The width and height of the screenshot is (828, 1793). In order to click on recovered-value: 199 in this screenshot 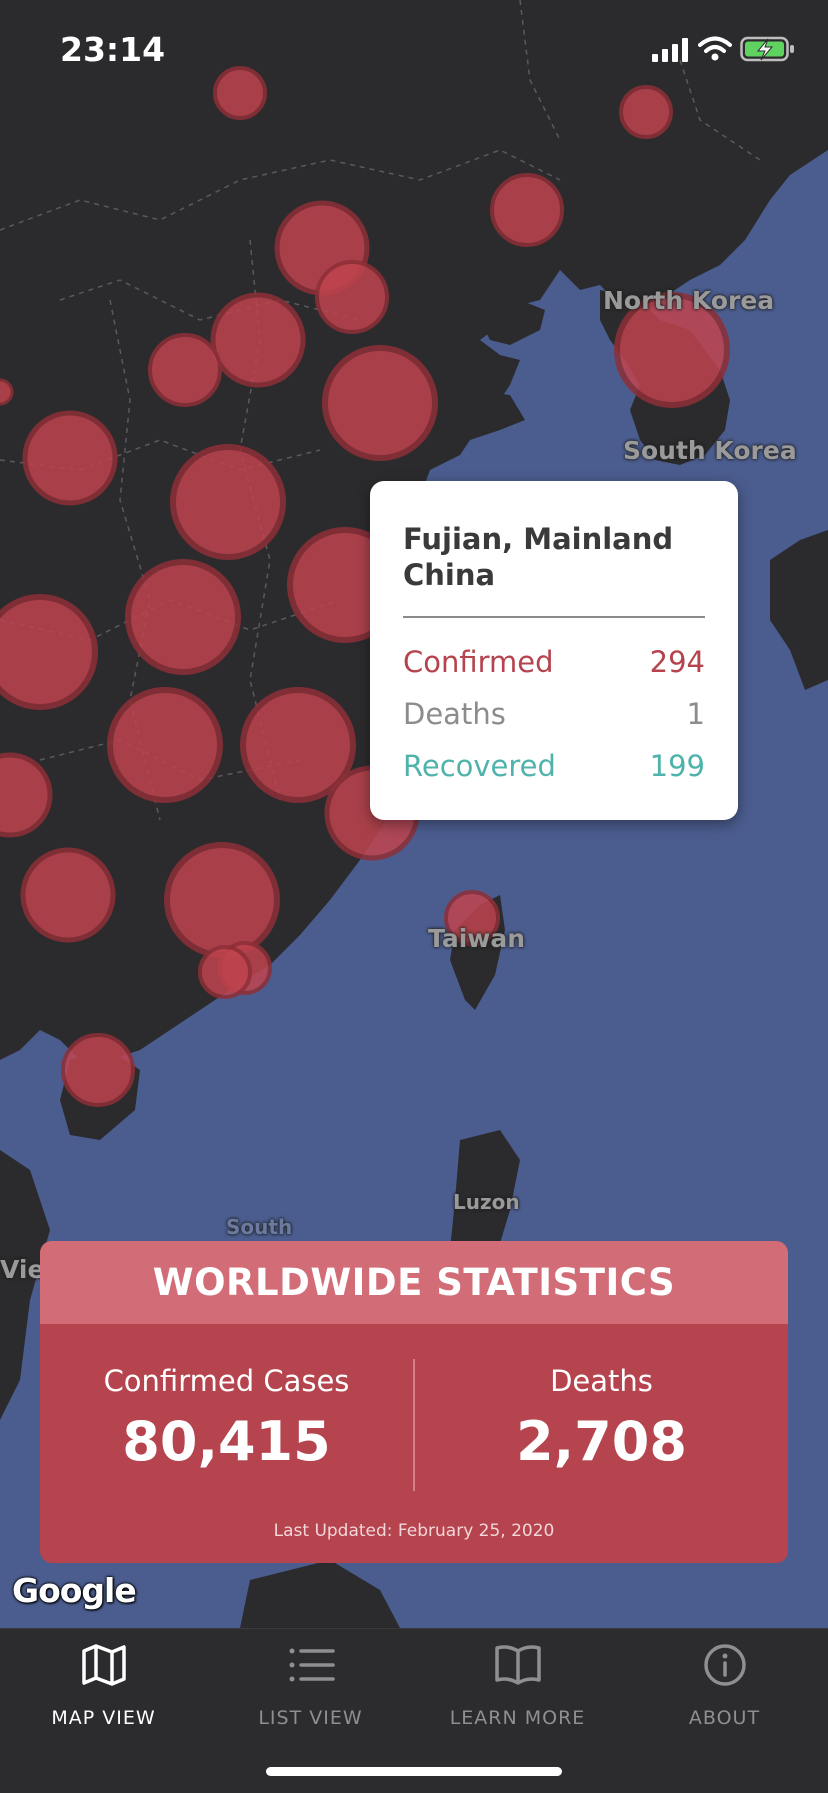, I will do `click(677, 766)`.